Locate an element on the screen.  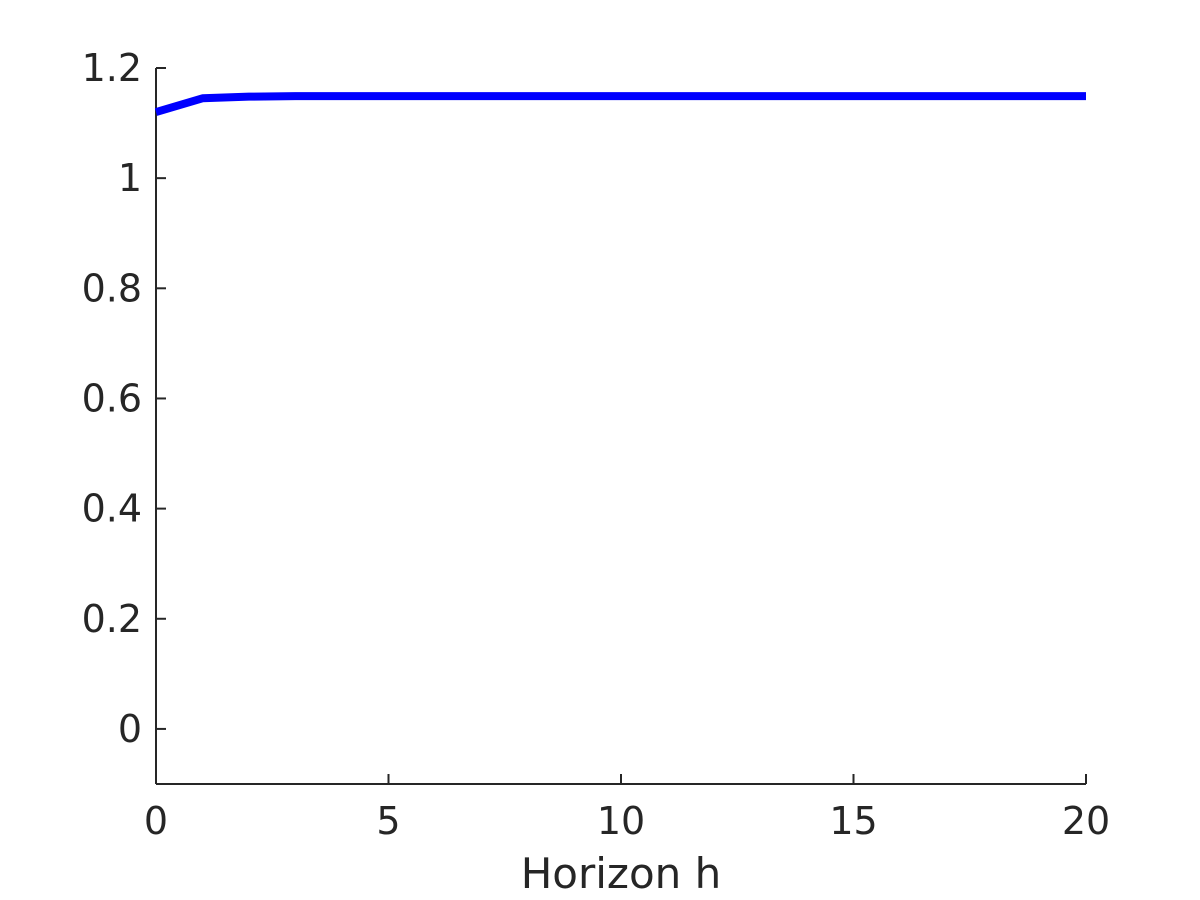
x-tick-label: 0 is located at coordinates (156, 821).